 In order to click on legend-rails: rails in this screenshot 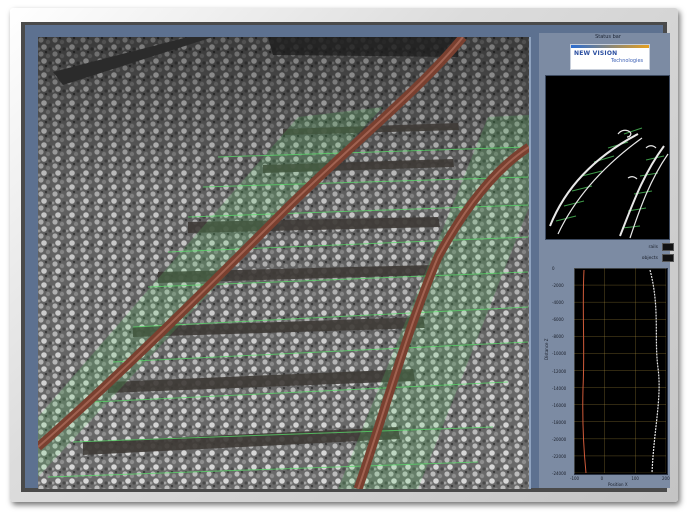, I will do `click(647, 247)`.